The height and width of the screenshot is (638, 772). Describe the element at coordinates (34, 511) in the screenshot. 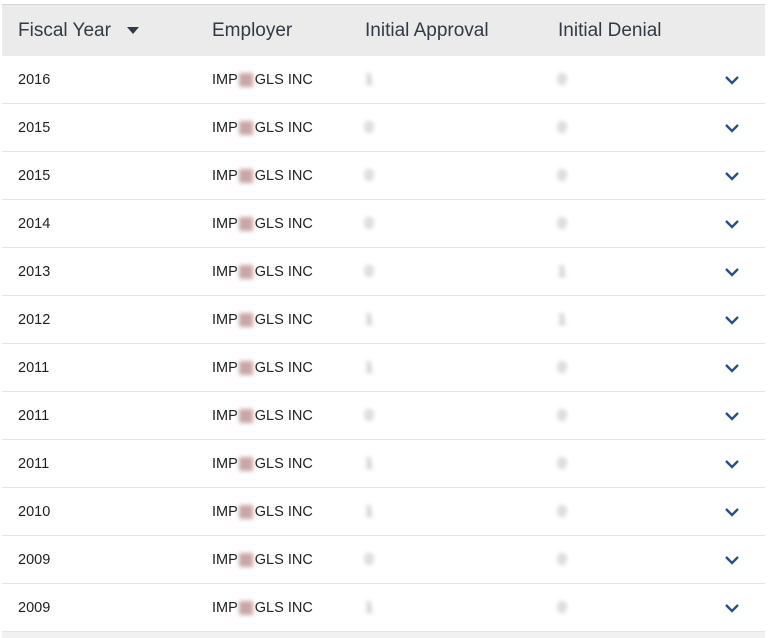

I see `fiscal-year-cell: 2010` at that location.